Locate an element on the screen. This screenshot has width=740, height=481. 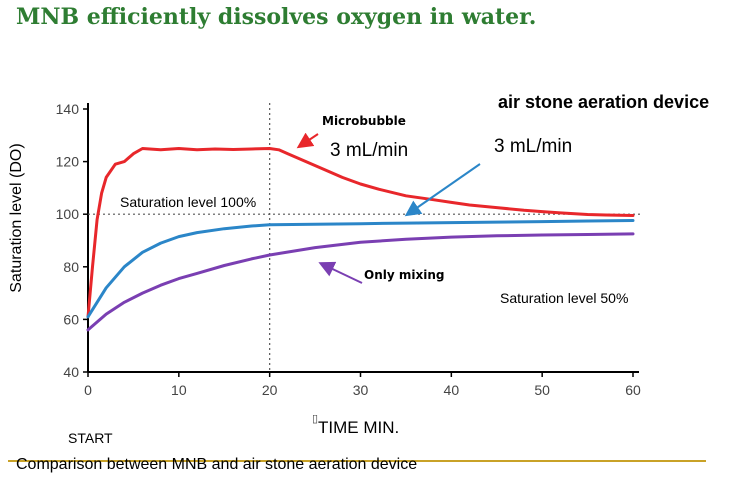
y-axis-label: Saturation level (DO) is located at coordinates (16, 218).